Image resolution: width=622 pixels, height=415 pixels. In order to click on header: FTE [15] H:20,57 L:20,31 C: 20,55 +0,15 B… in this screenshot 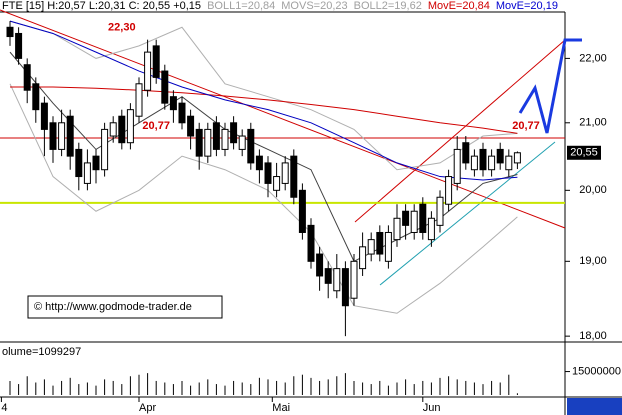, I will do `click(280, 6)`.